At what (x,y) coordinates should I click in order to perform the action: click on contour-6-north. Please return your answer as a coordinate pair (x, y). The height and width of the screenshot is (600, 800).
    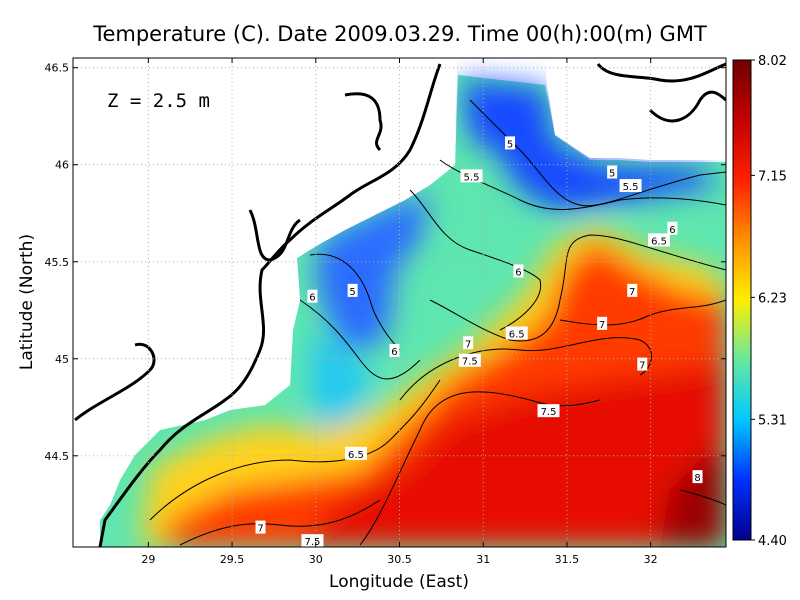
    Looking at the image, I should click on (475, 260).